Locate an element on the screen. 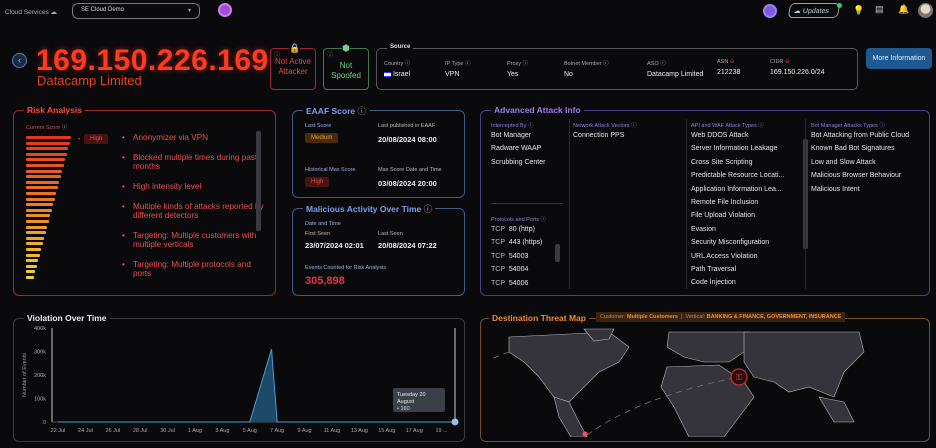  x-tick-label: 5 Aug is located at coordinates (250, 431).